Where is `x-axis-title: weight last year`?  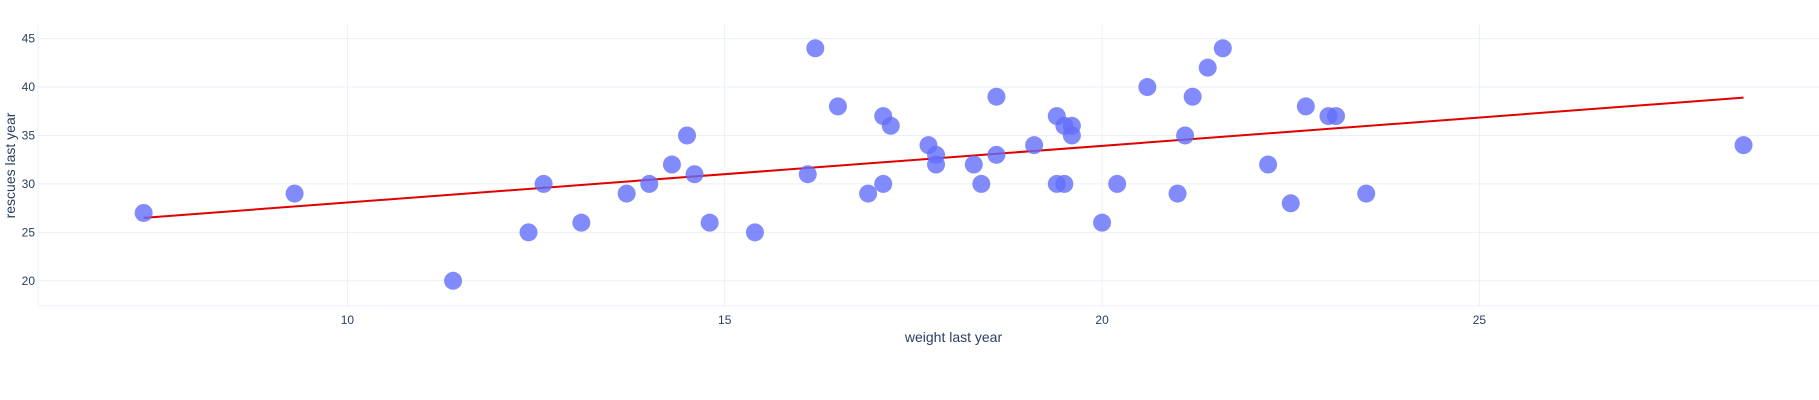 x-axis-title: weight last year is located at coordinates (953, 337).